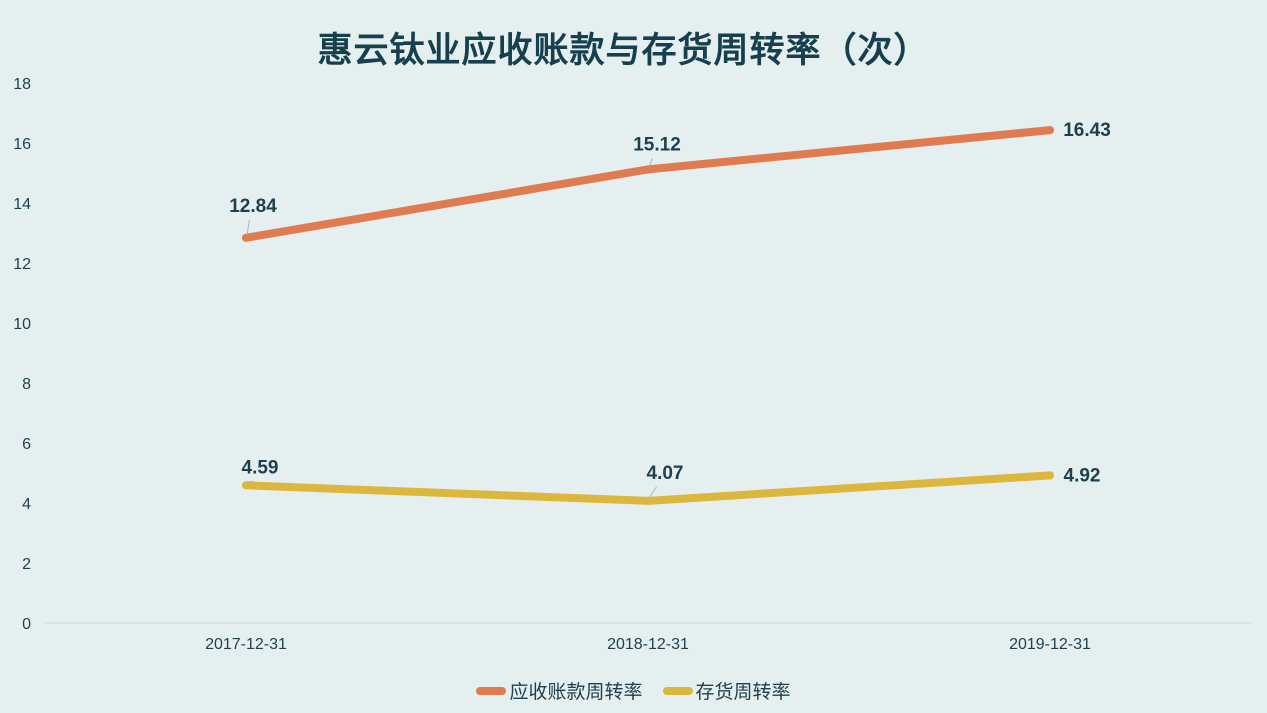  Describe the element at coordinates (26, 504) in the screenshot. I see `y-tick-label: 4` at that location.